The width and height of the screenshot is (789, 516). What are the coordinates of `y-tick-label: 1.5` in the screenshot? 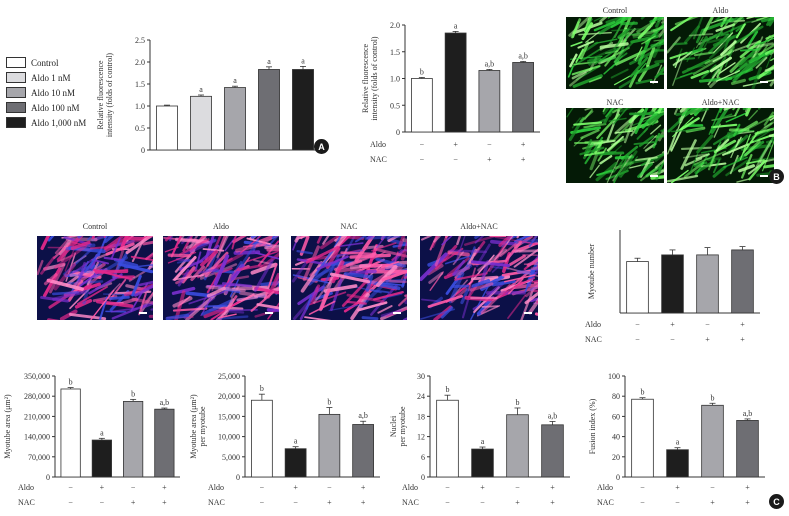 It's located at (140, 84).